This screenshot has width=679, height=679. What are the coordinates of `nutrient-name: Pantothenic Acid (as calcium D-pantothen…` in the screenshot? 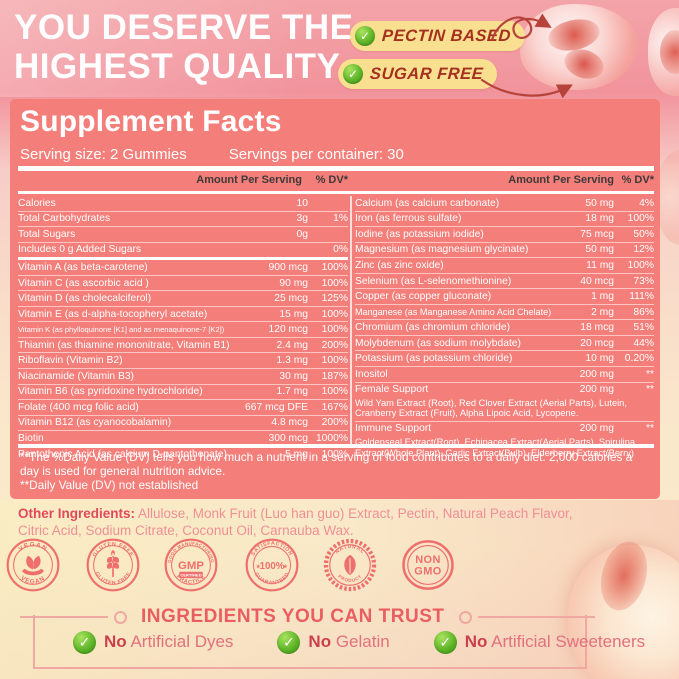 It's located at (122, 454).